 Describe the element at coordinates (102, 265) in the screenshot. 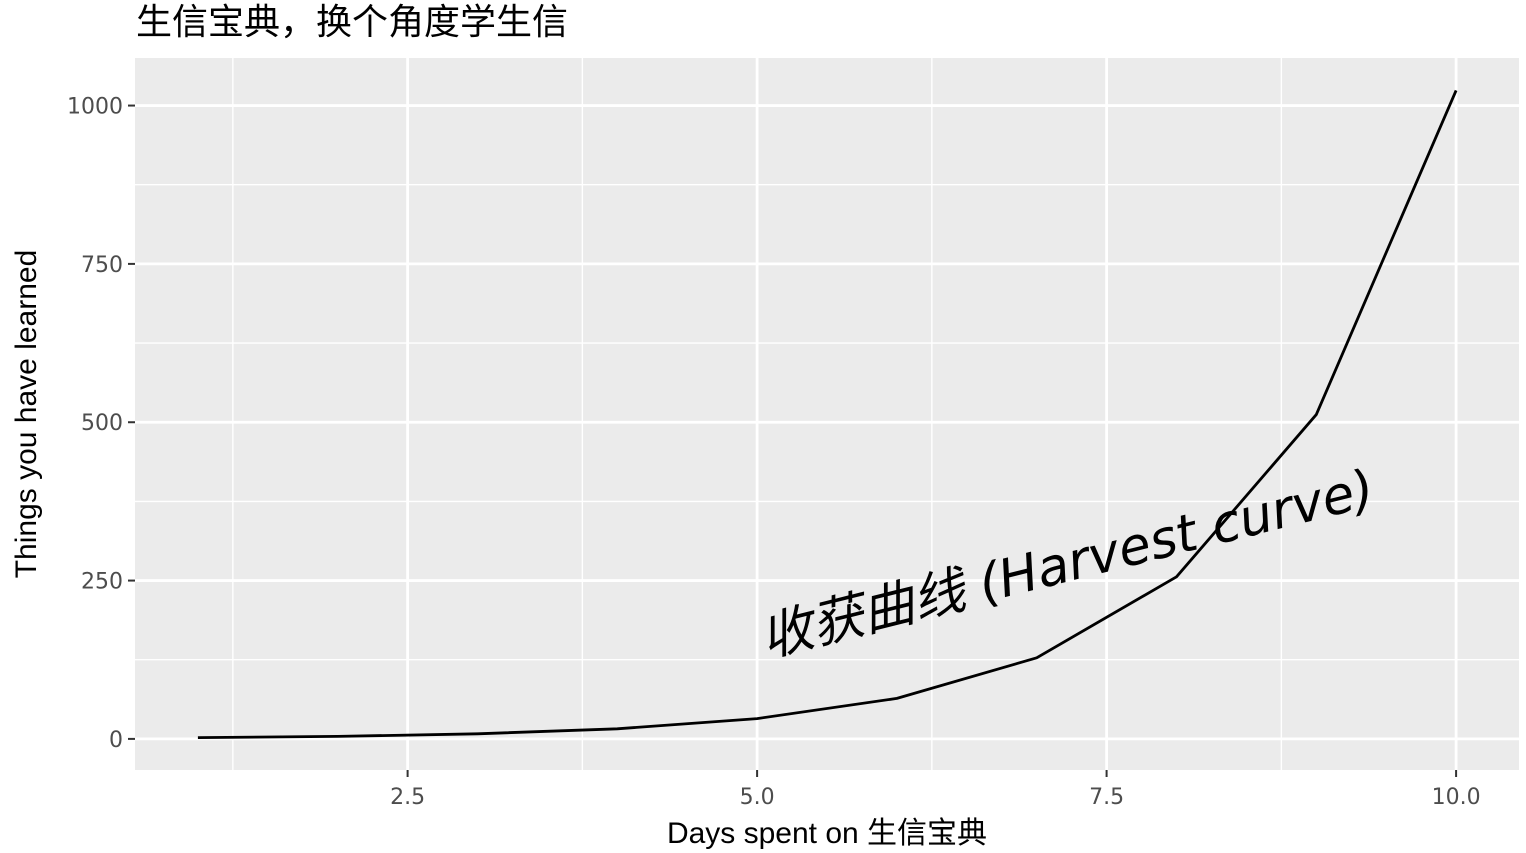

I see `y-tick-label: 750` at that location.